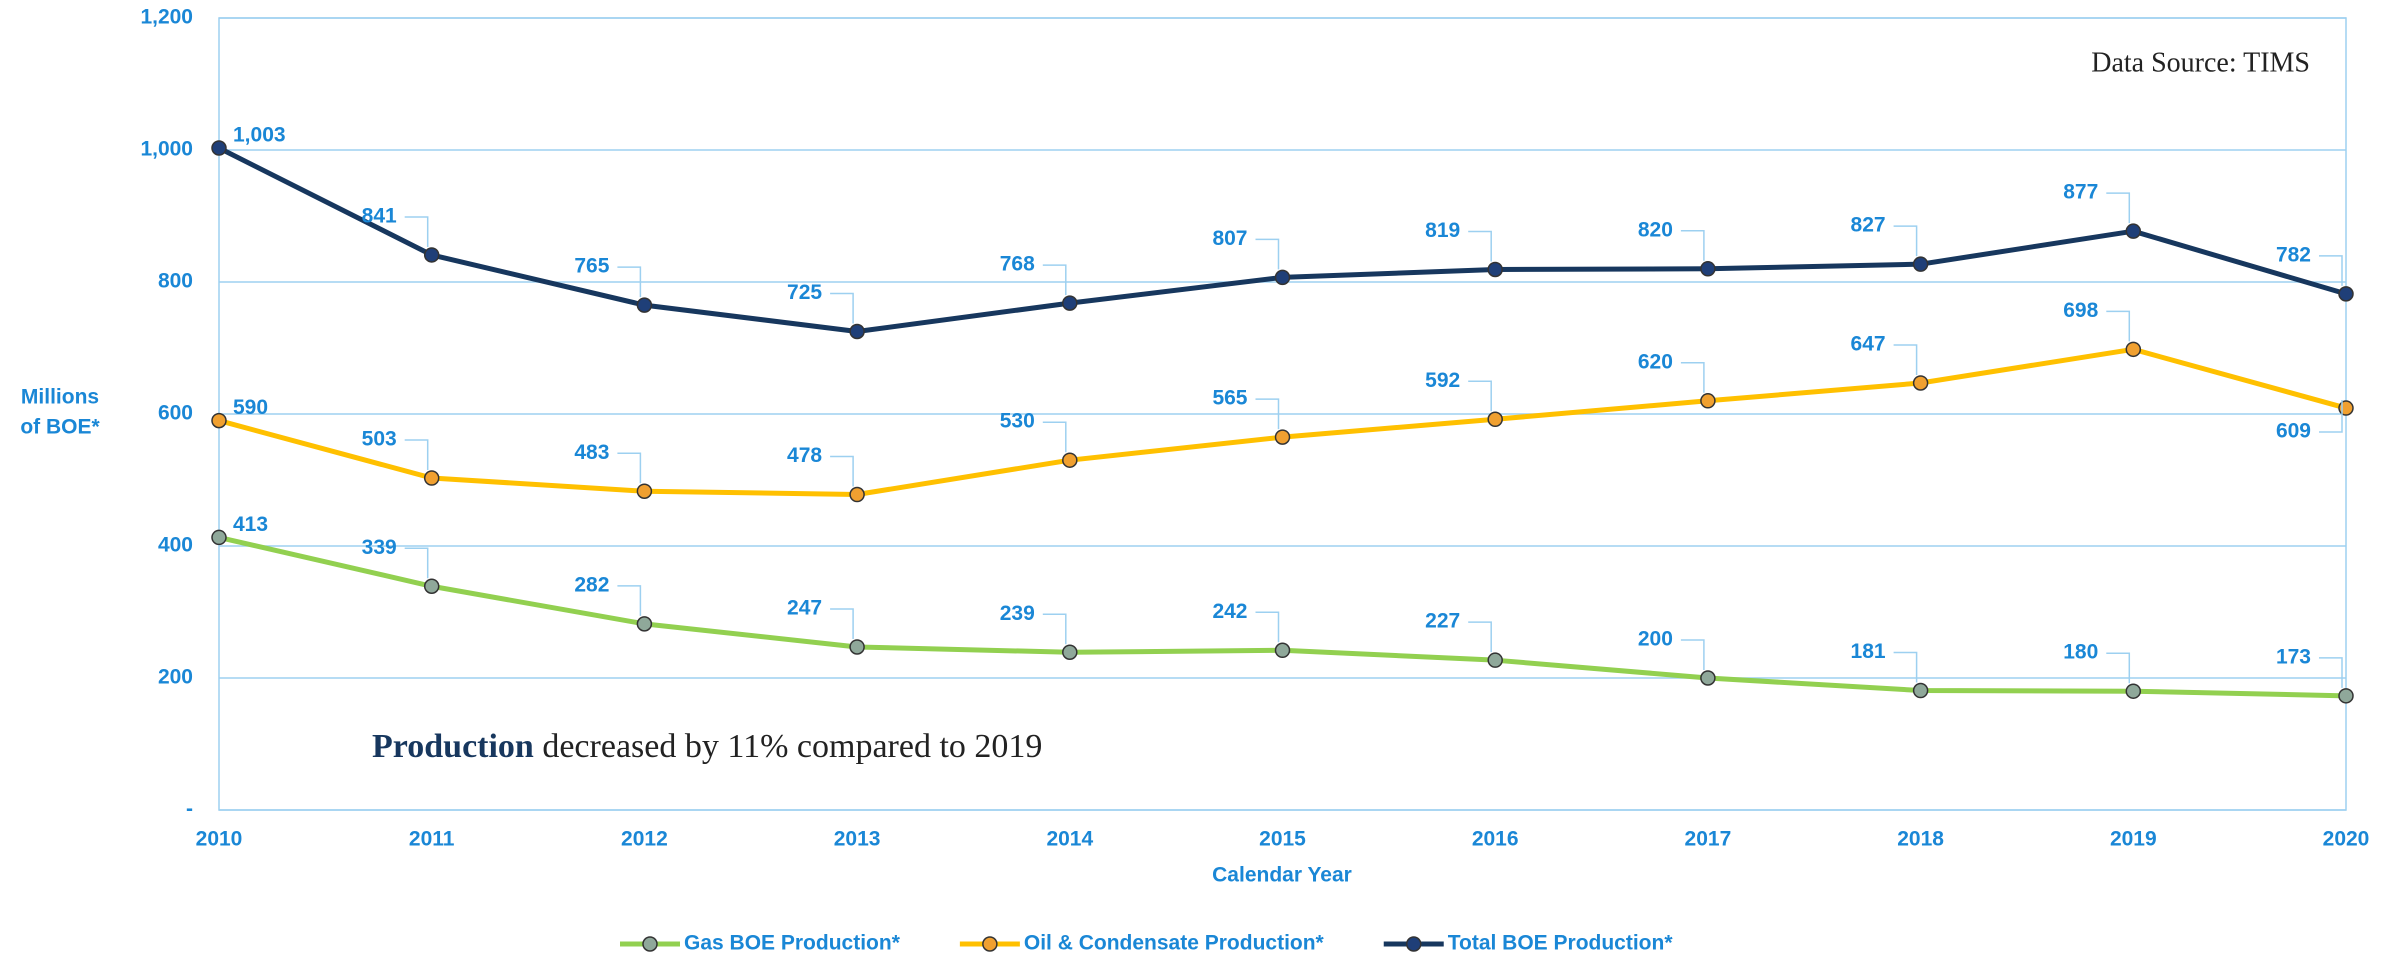 The image size is (2389, 956). Describe the element at coordinates (1229, 398) in the screenshot. I see `data-label: 565` at that location.